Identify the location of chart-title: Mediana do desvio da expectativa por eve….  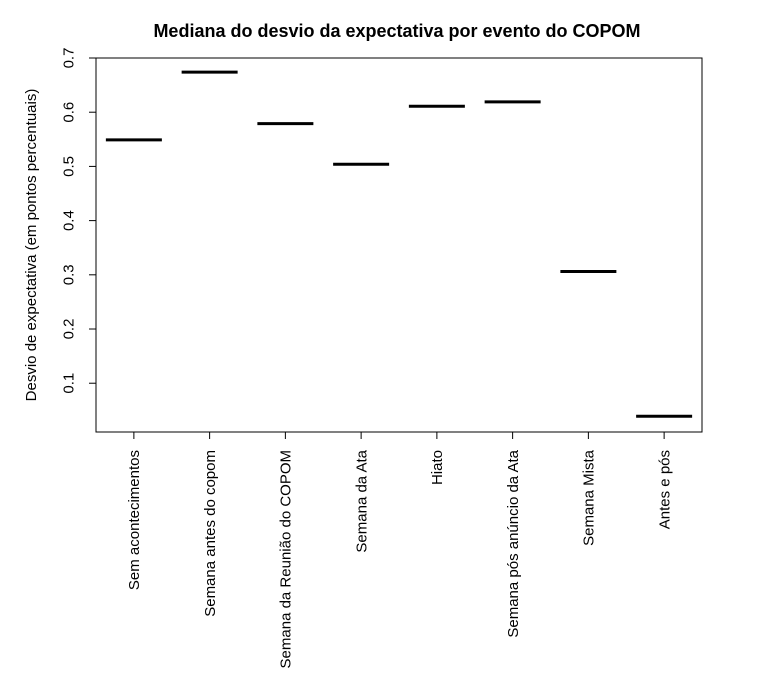
(396, 31).